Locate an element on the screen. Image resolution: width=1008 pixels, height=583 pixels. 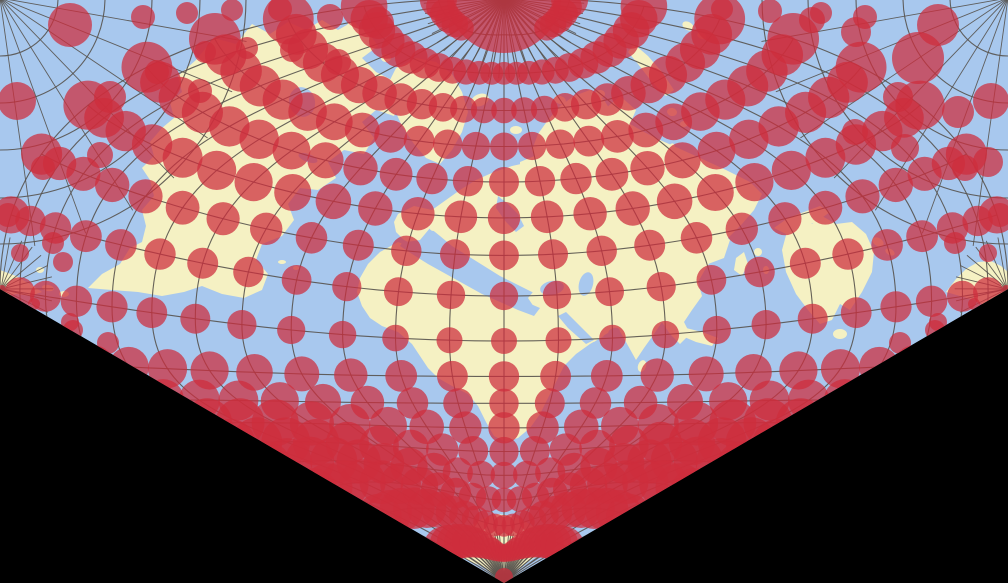
island is located at coordinates (840, 334).